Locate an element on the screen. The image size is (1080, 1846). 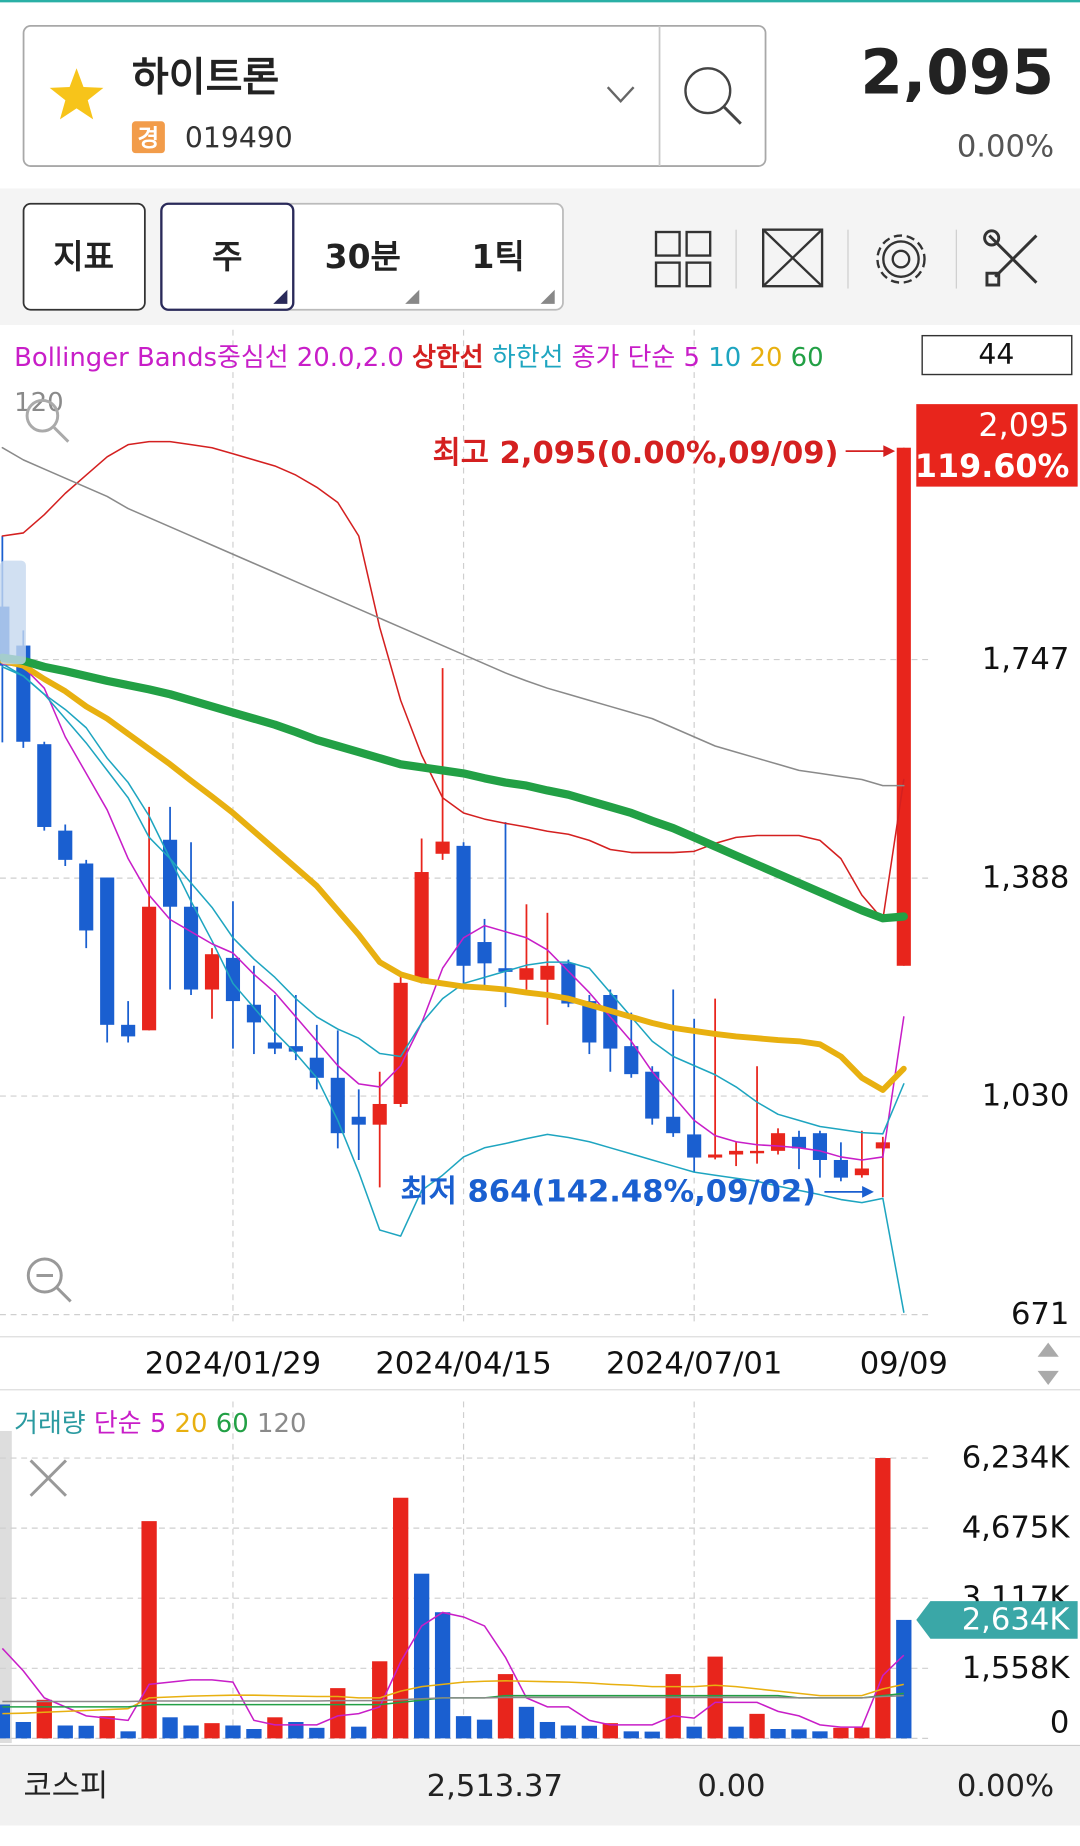
market-badge-bg is located at coordinates (148, 137).